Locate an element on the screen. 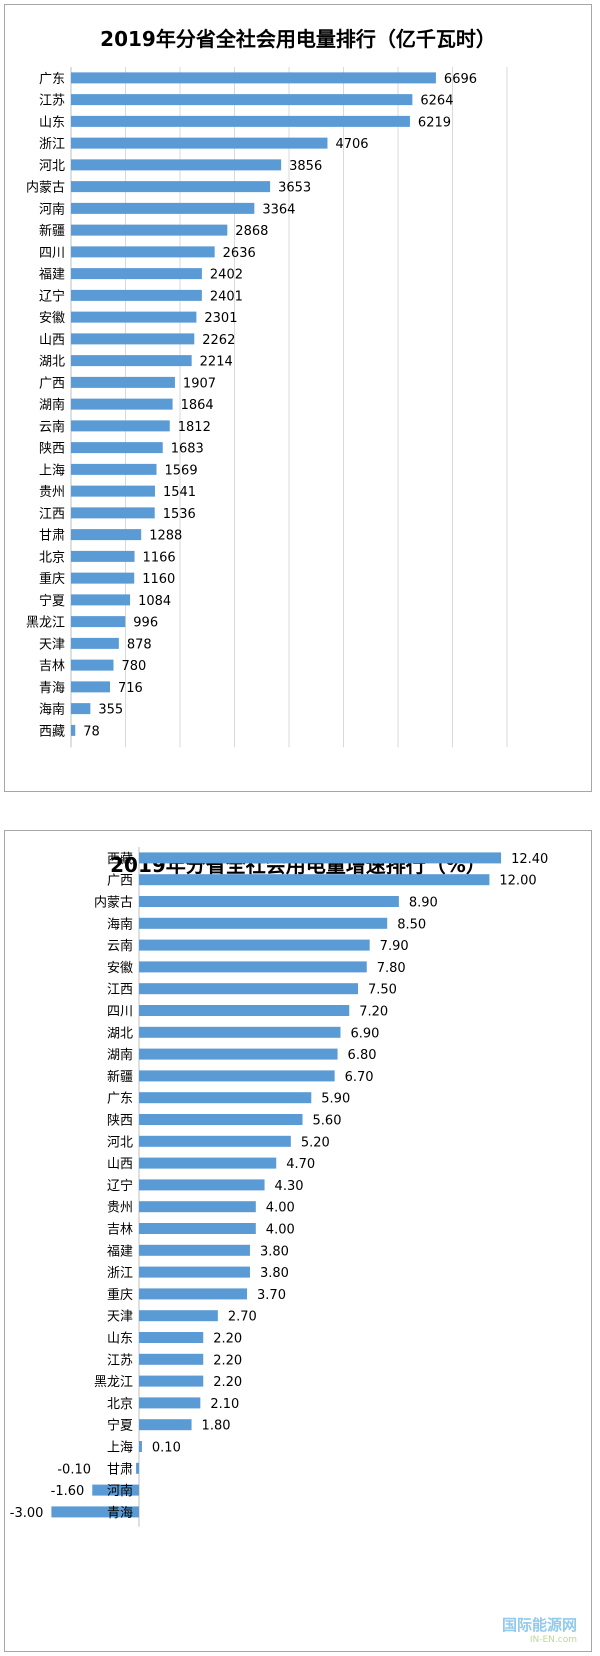 This screenshot has width=600, height=1656. data-label: 1864 is located at coordinates (197, 405).